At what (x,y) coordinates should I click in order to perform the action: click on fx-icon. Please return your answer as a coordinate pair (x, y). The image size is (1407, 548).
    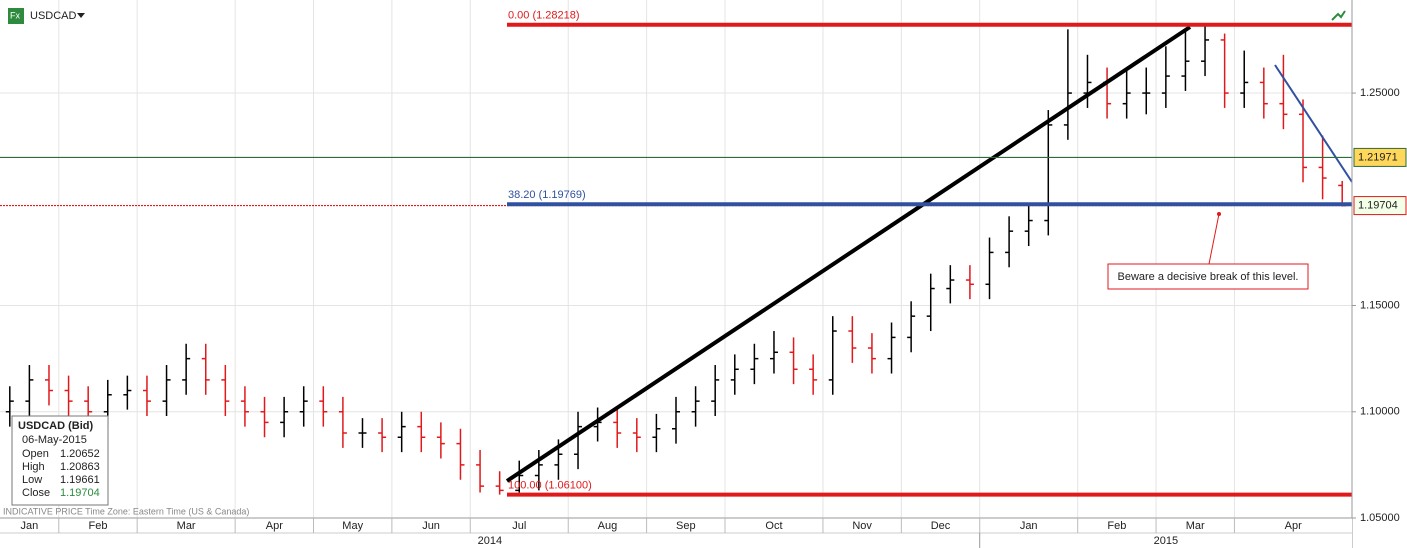
    Looking at the image, I should click on (16, 16).